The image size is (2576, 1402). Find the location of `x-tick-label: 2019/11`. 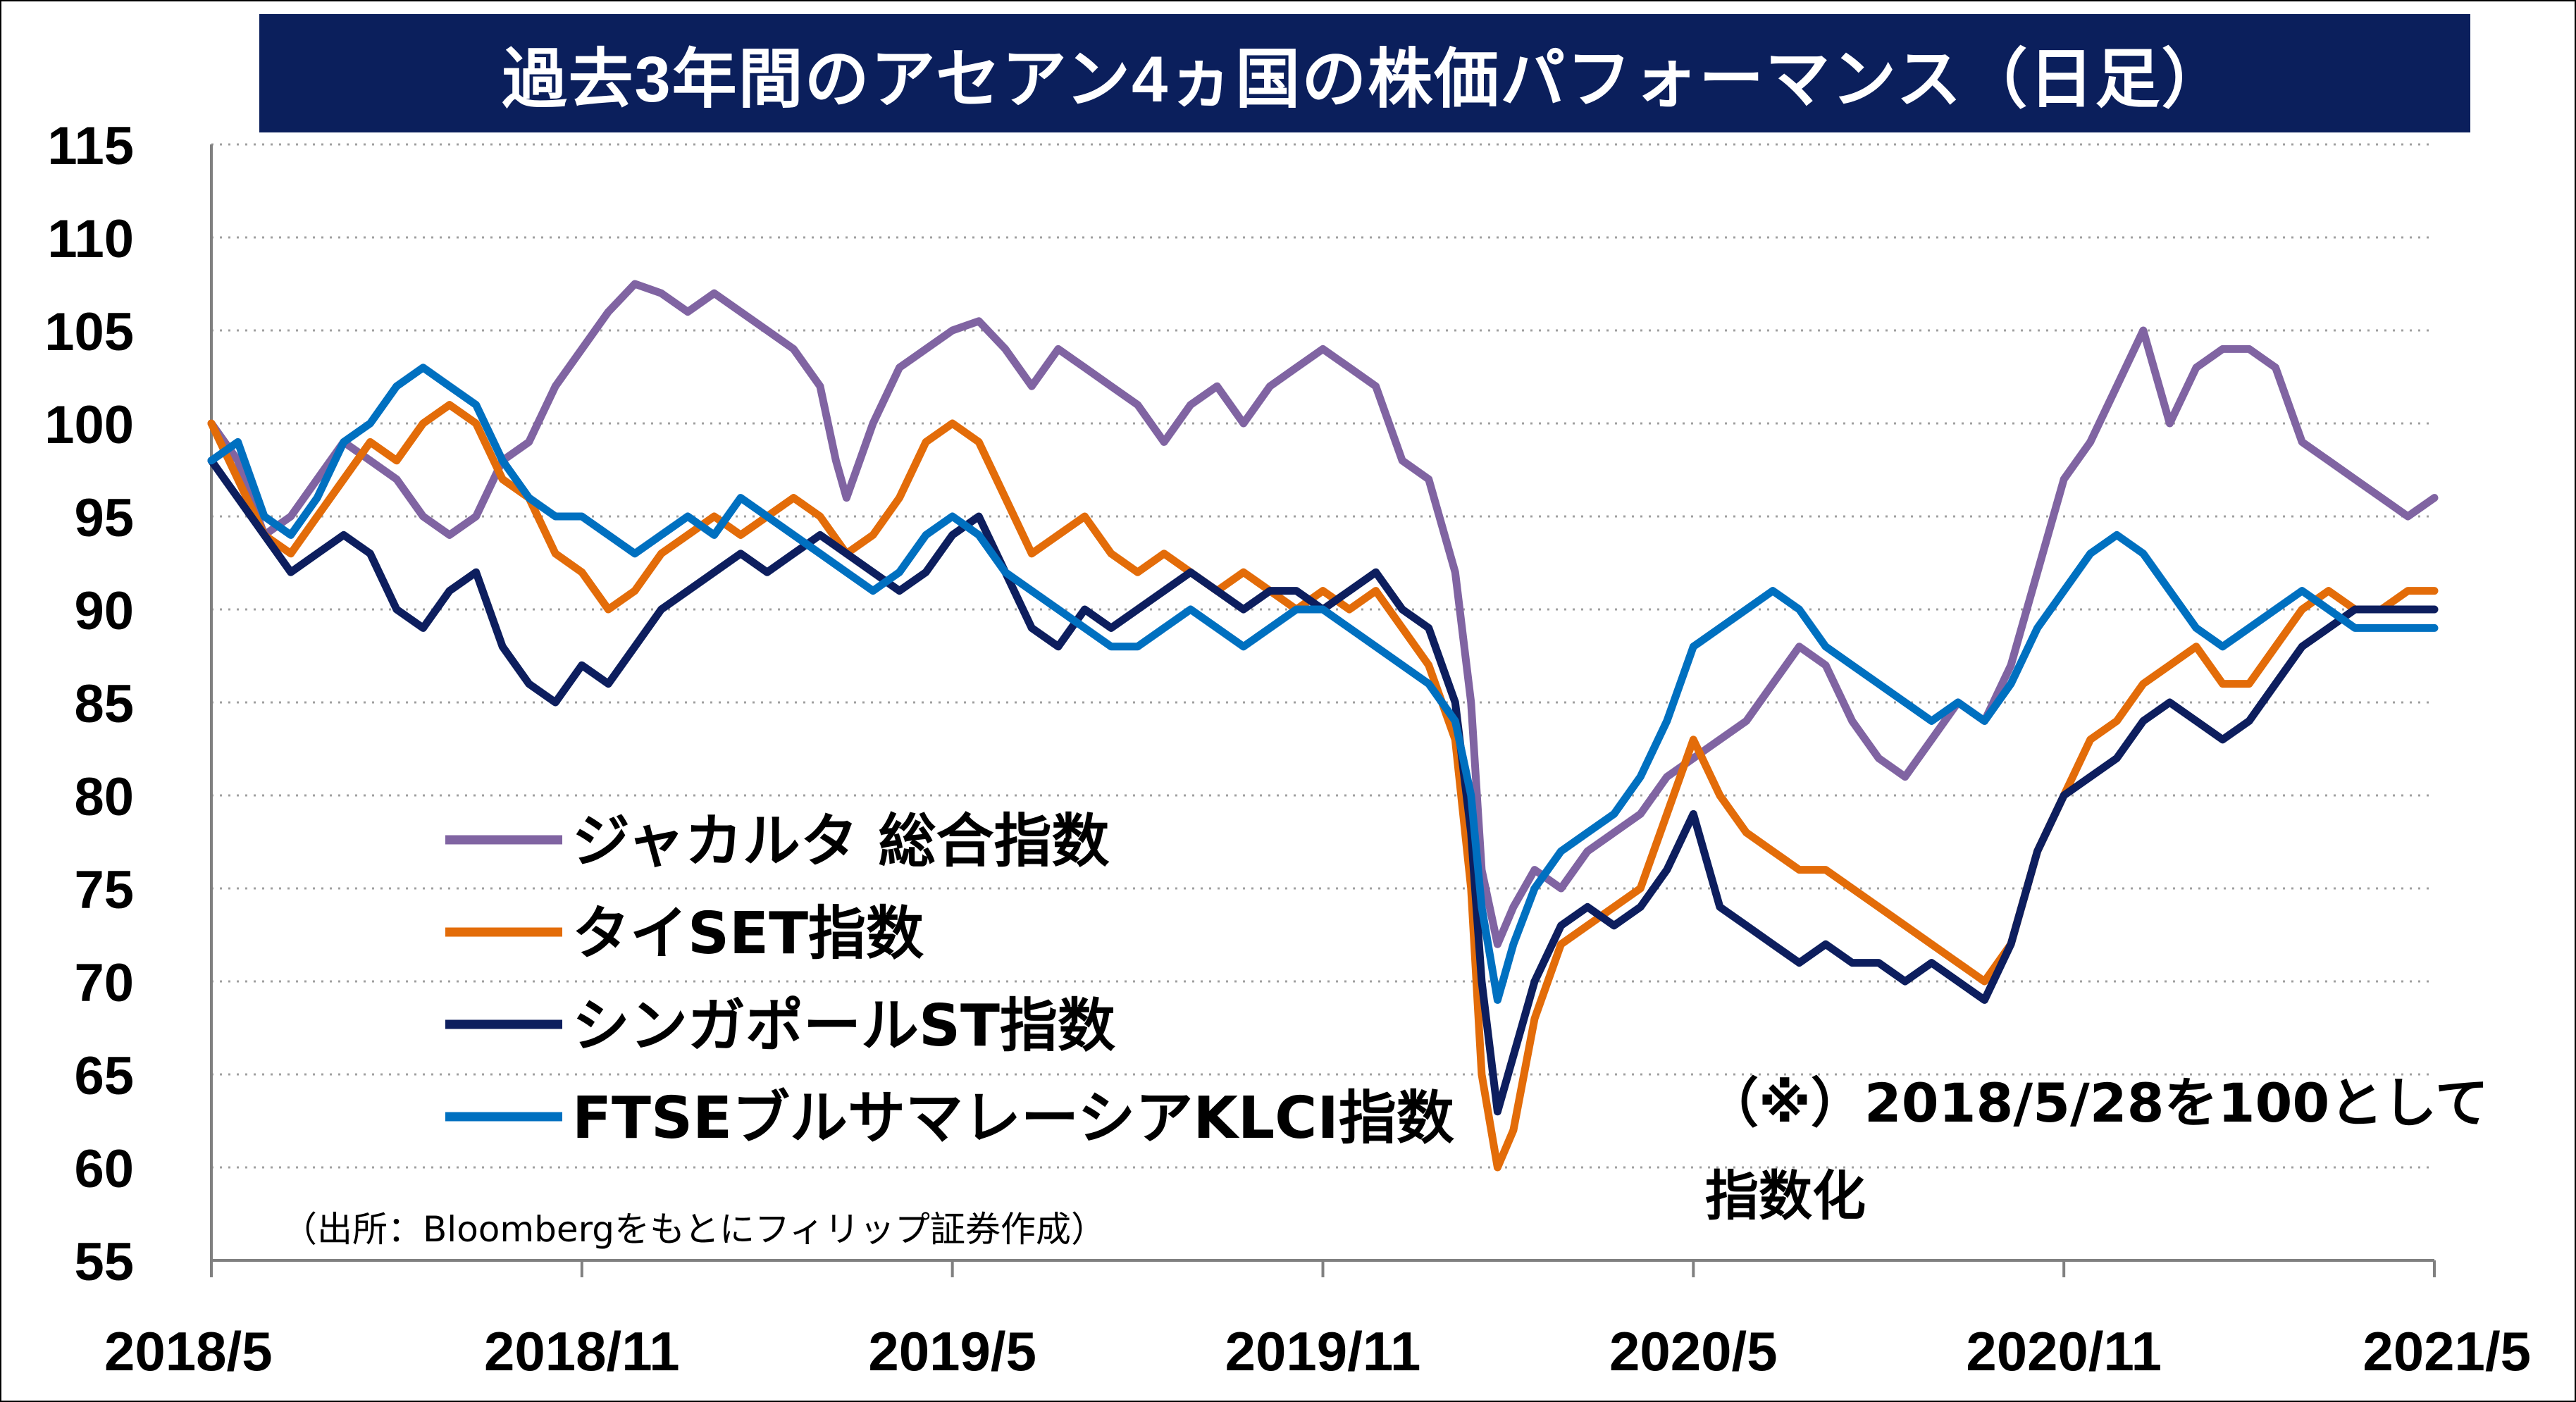

x-tick-label: 2019/11 is located at coordinates (1323, 1351).